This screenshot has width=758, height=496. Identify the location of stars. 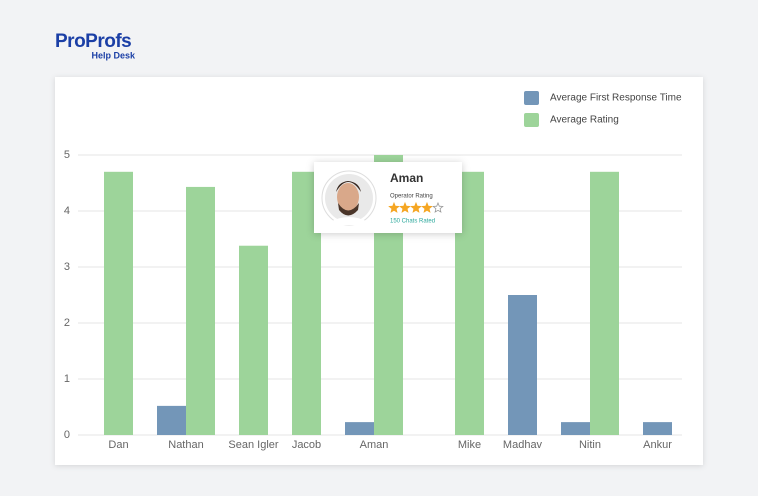
(416, 207).